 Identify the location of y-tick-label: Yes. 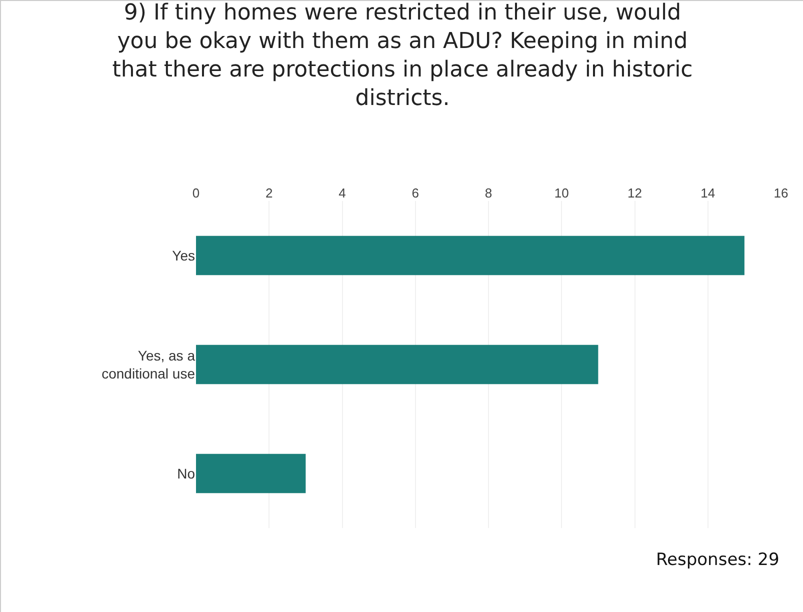
(183, 255).